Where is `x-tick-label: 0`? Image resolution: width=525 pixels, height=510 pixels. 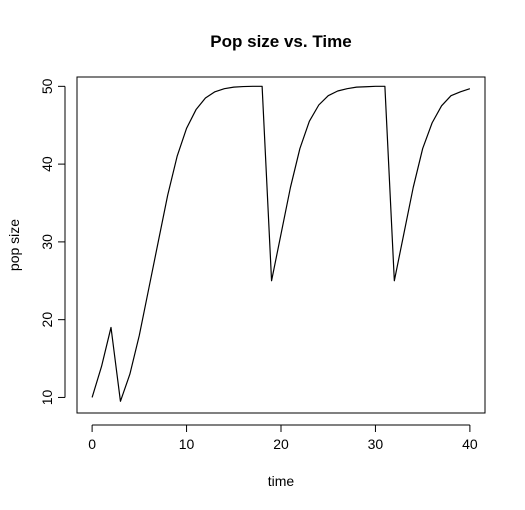
x-tick-label: 0 is located at coordinates (92, 444).